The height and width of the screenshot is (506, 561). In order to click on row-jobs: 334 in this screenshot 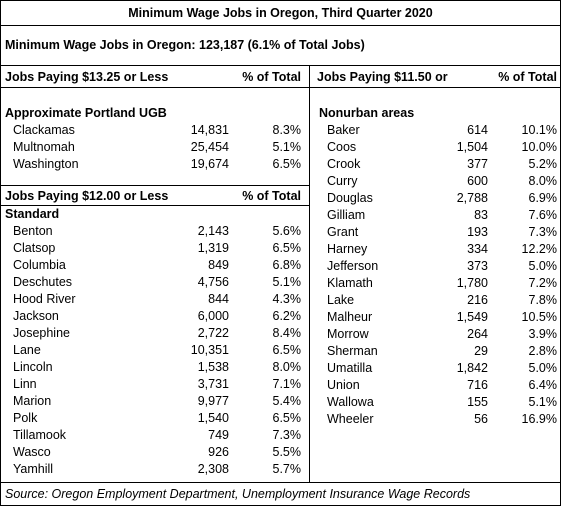, I will do `click(477, 249)`.